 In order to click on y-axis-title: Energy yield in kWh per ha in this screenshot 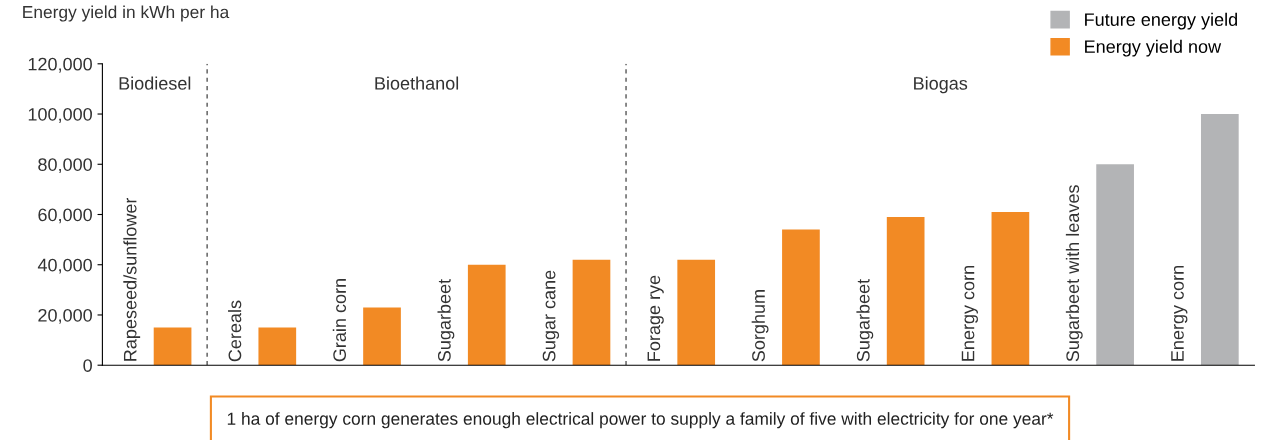, I will do `click(126, 13)`.